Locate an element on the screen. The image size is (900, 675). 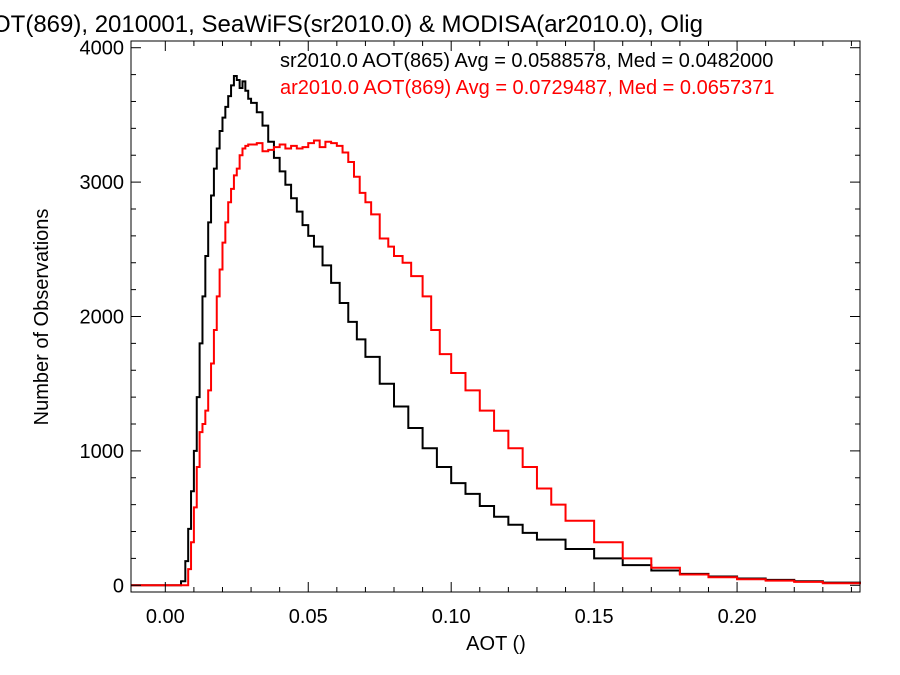
y-axis-label: Number of Observations is located at coordinates (42, 317).